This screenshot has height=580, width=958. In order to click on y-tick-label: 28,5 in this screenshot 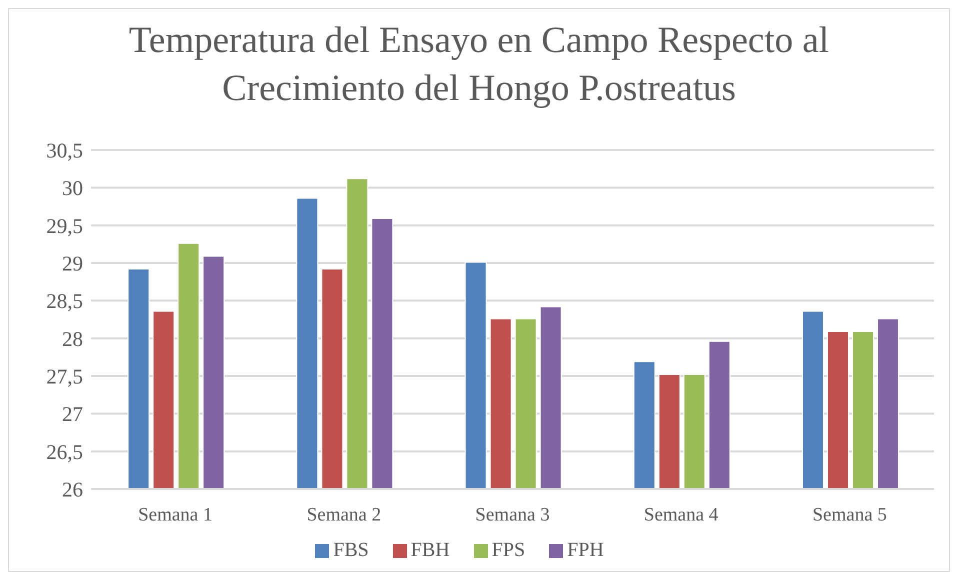, I will do `click(64, 301)`.